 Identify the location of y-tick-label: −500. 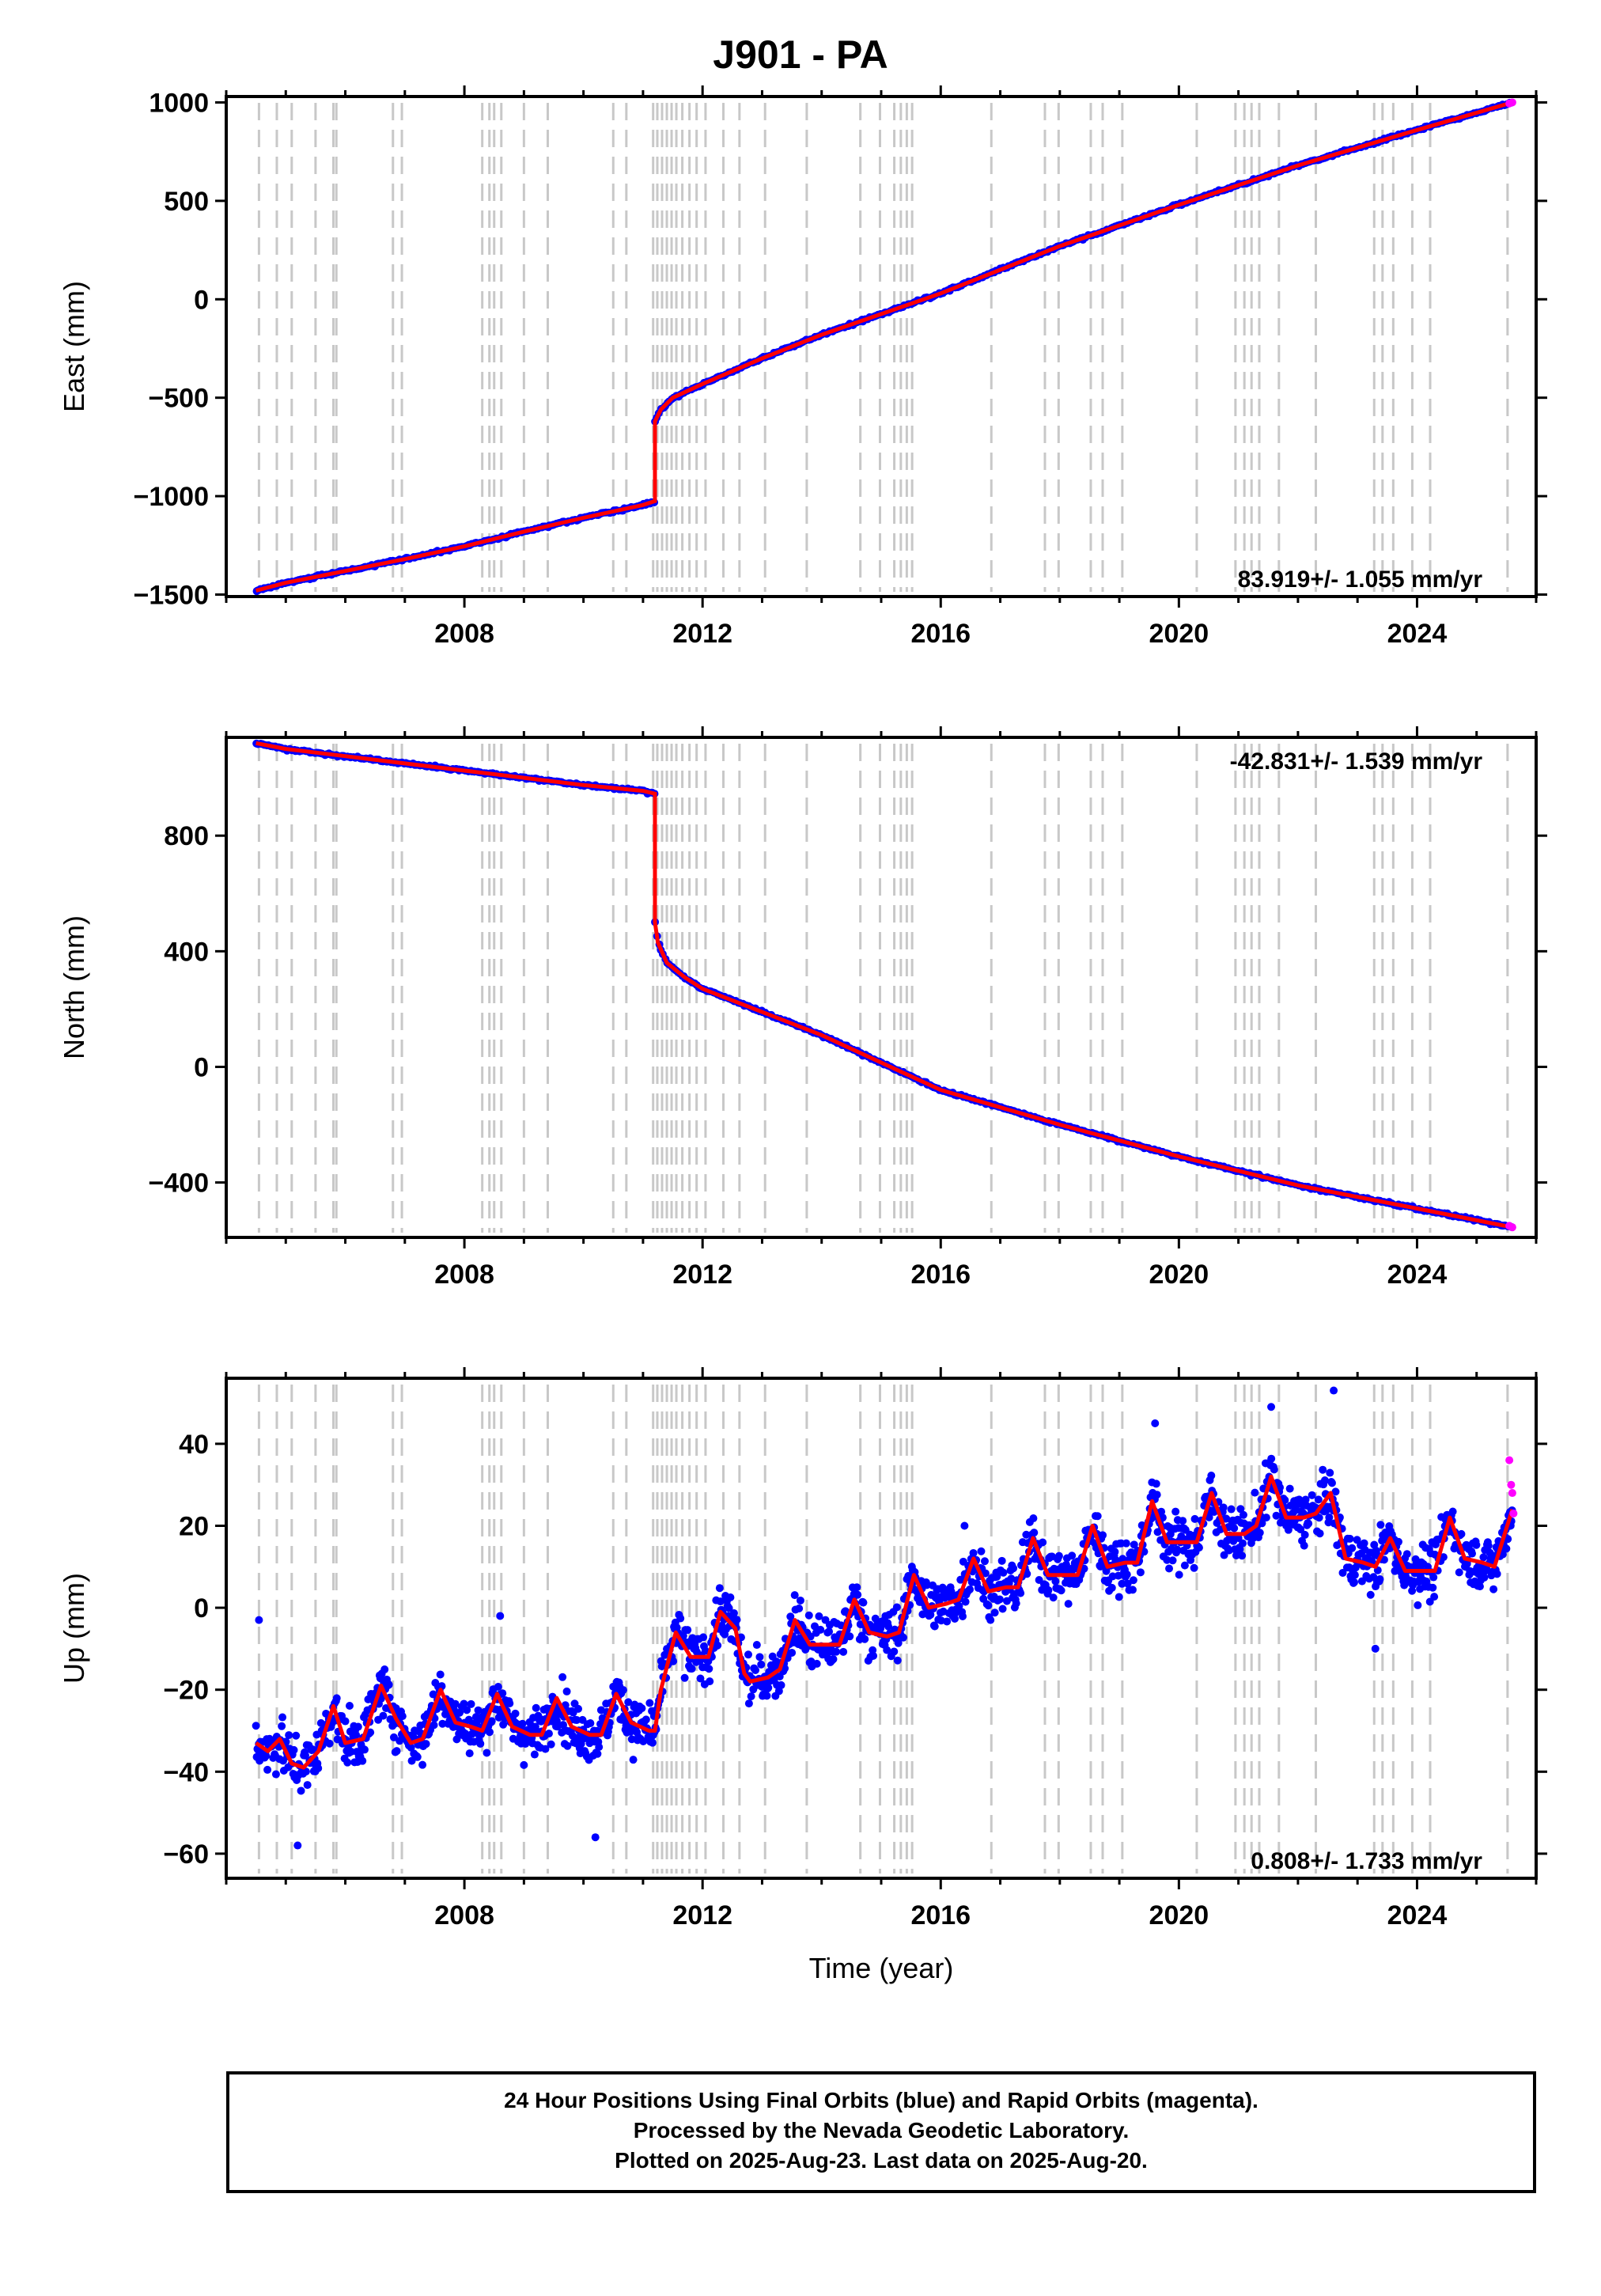
(178, 399).